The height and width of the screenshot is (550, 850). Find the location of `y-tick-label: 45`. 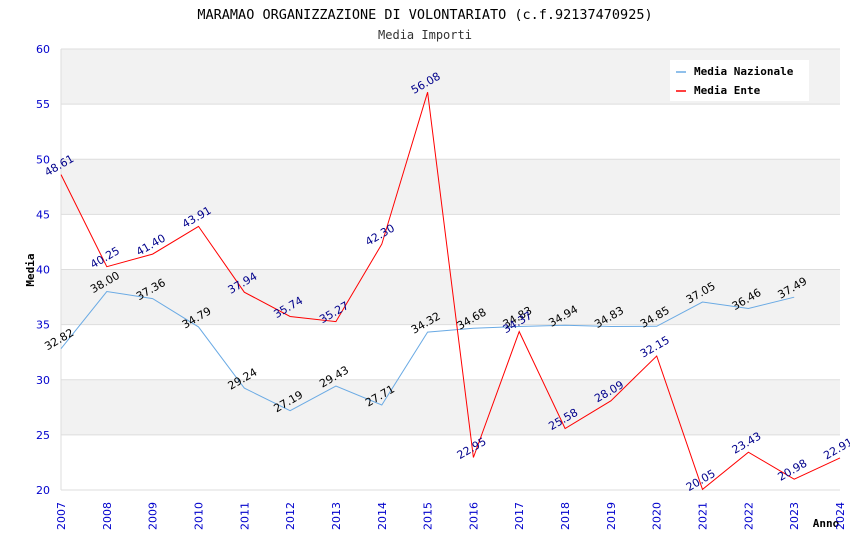

y-tick-label: 45 is located at coordinates (43, 214).